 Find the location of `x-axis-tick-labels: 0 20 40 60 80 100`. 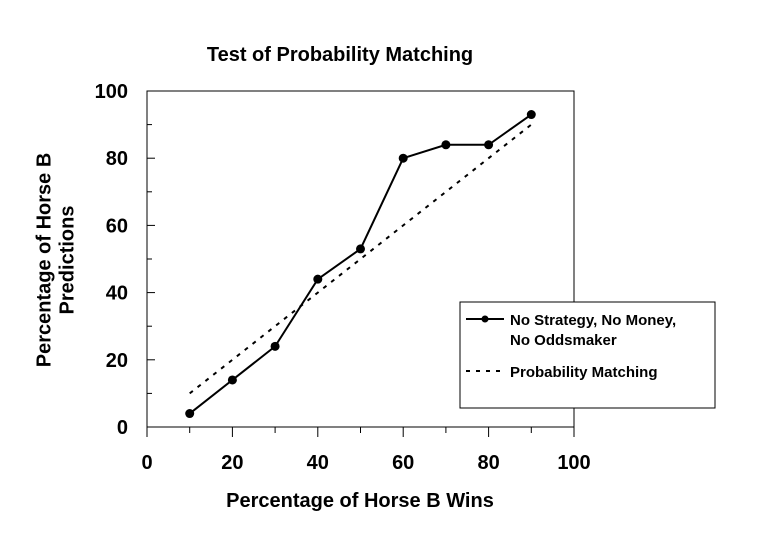

x-axis-tick-labels: 0 20 40 60 80 100 is located at coordinates (365, 463).